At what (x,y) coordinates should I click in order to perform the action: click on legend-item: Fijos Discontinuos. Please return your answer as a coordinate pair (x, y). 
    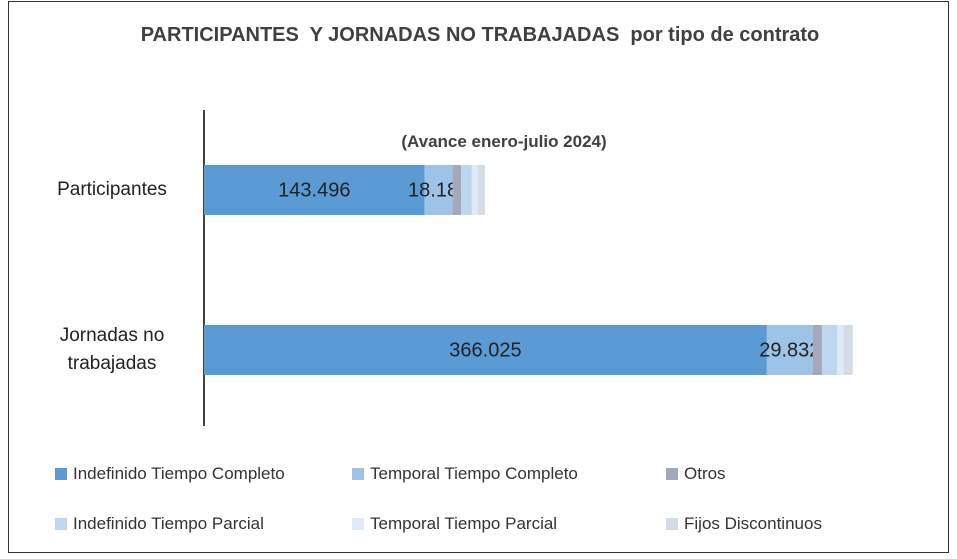
    Looking at the image, I should click on (744, 524).